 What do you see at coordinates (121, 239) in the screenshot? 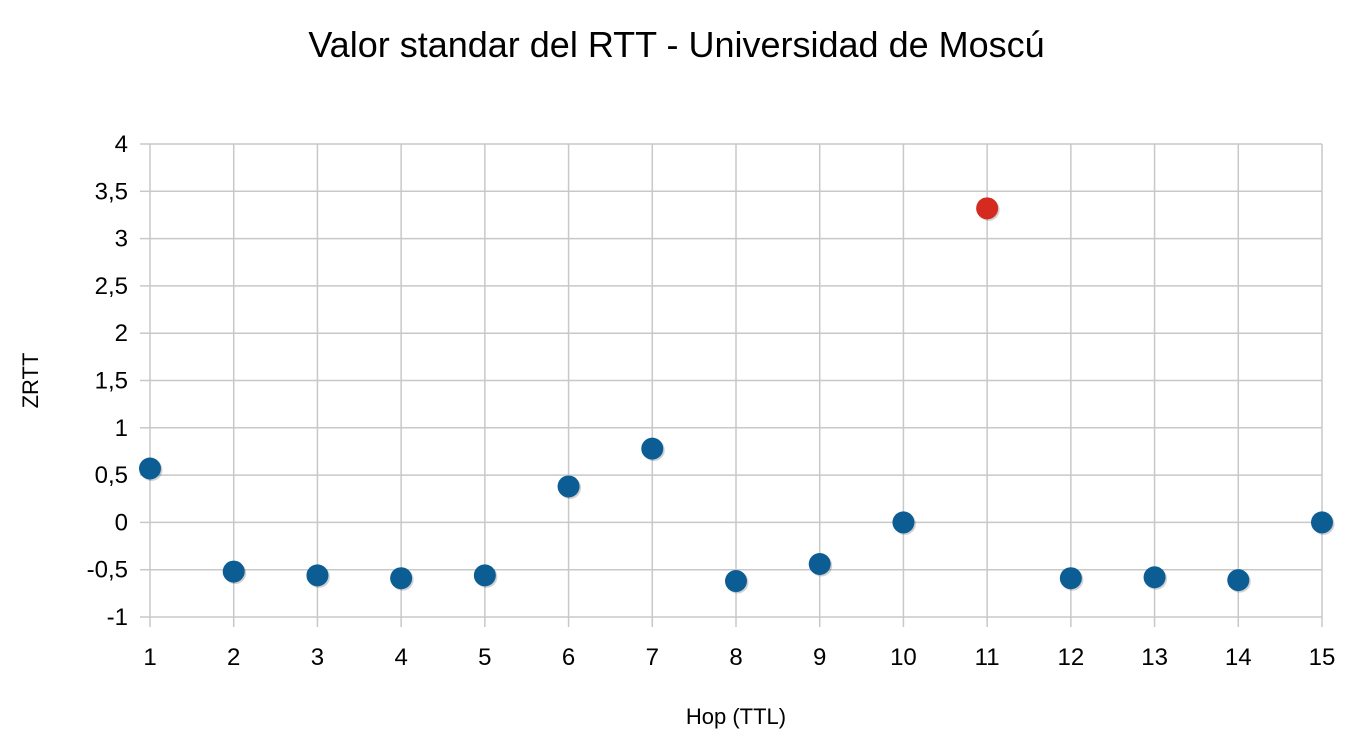
I see `y-tick-label: 3` at bounding box center [121, 239].